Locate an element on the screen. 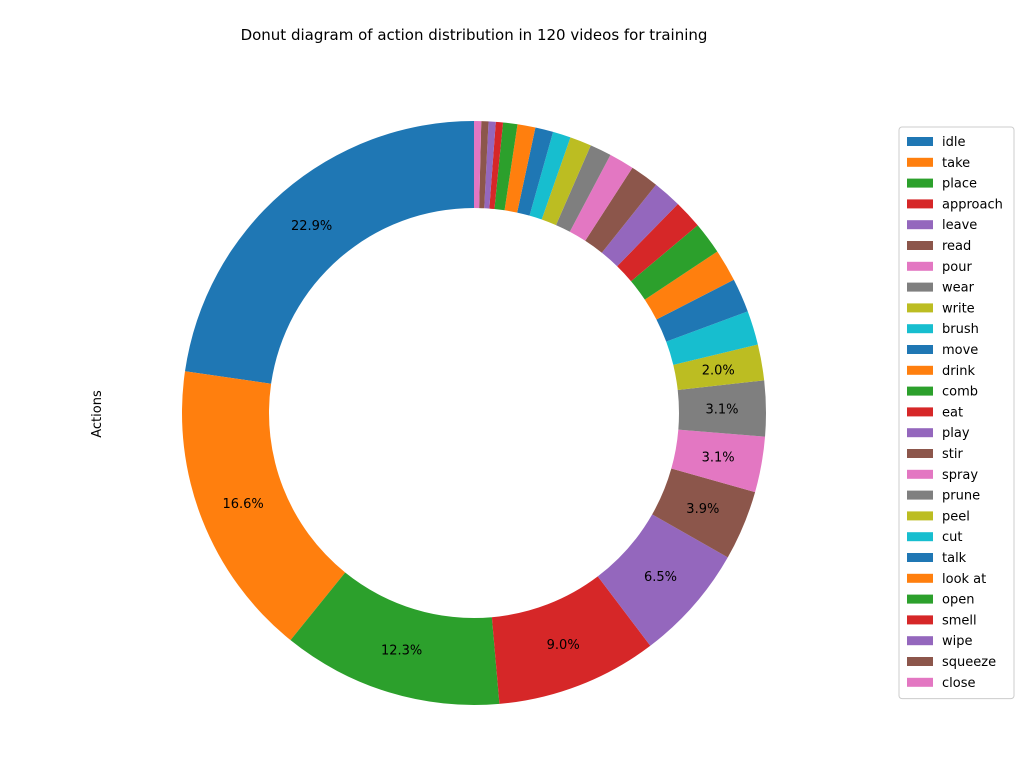  pct-label-read: 3.9% is located at coordinates (702, 509).